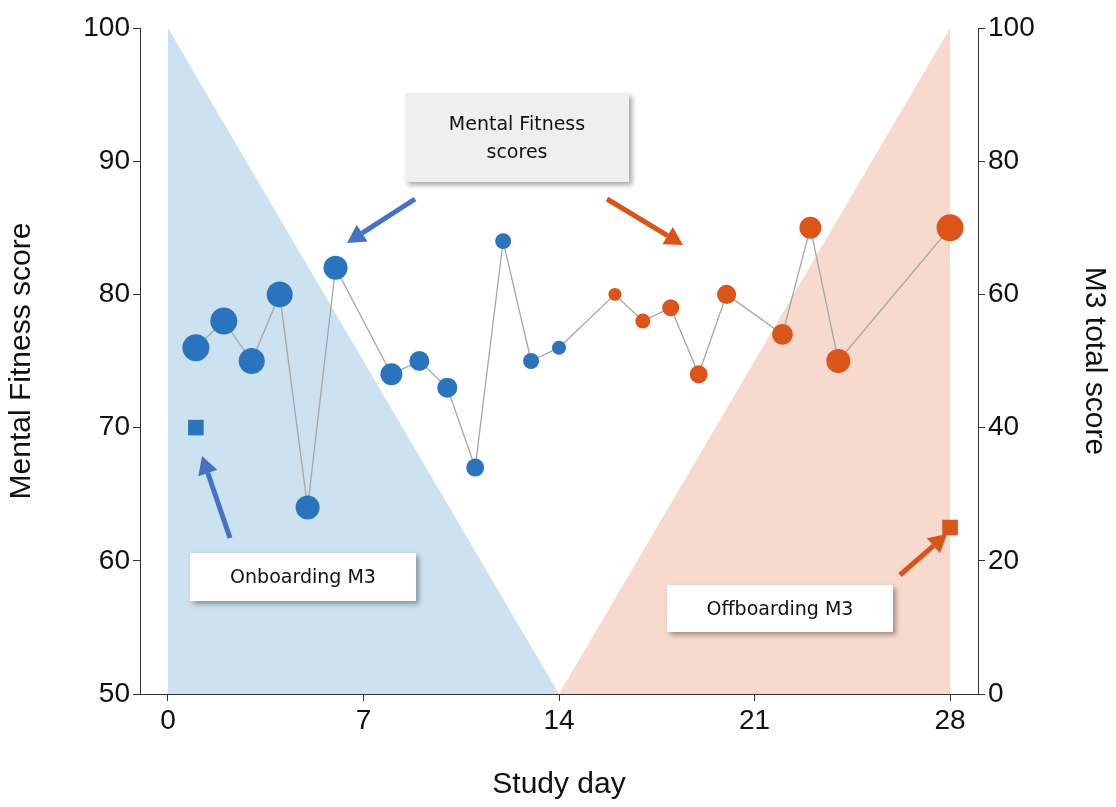 Image resolution: width=1116 pixels, height=807 pixels. I want to click on y-axis-title: Mental Fitness score, so click(20, 361).